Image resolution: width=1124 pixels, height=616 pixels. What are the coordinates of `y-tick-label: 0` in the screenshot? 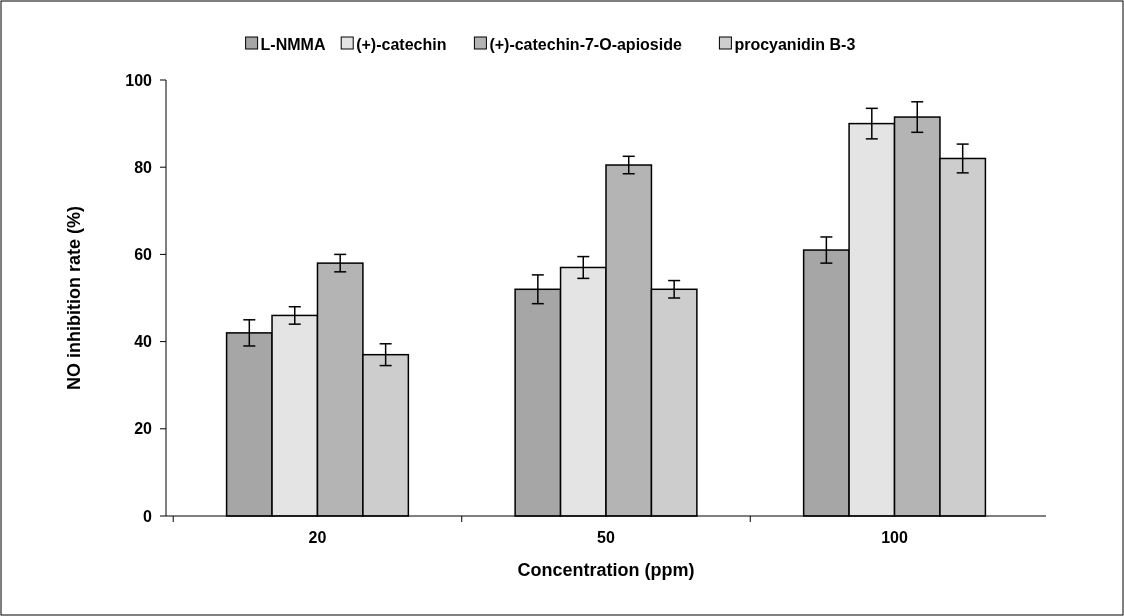 It's located at (148, 516).